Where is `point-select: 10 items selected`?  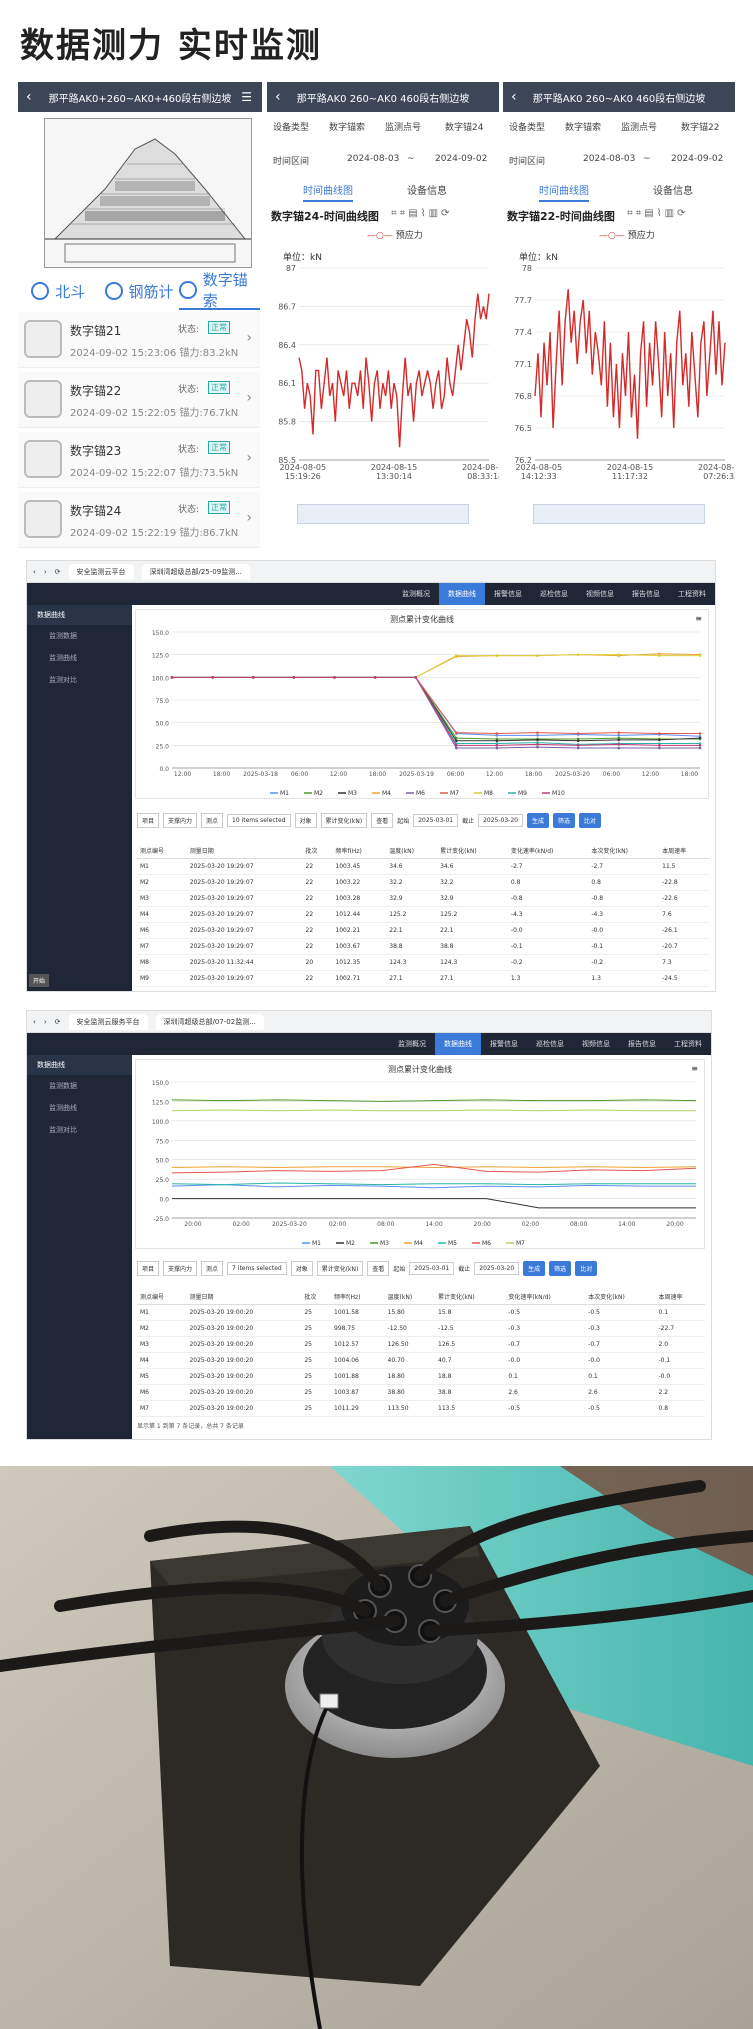 point-select: 10 items selected is located at coordinates (259, 820).